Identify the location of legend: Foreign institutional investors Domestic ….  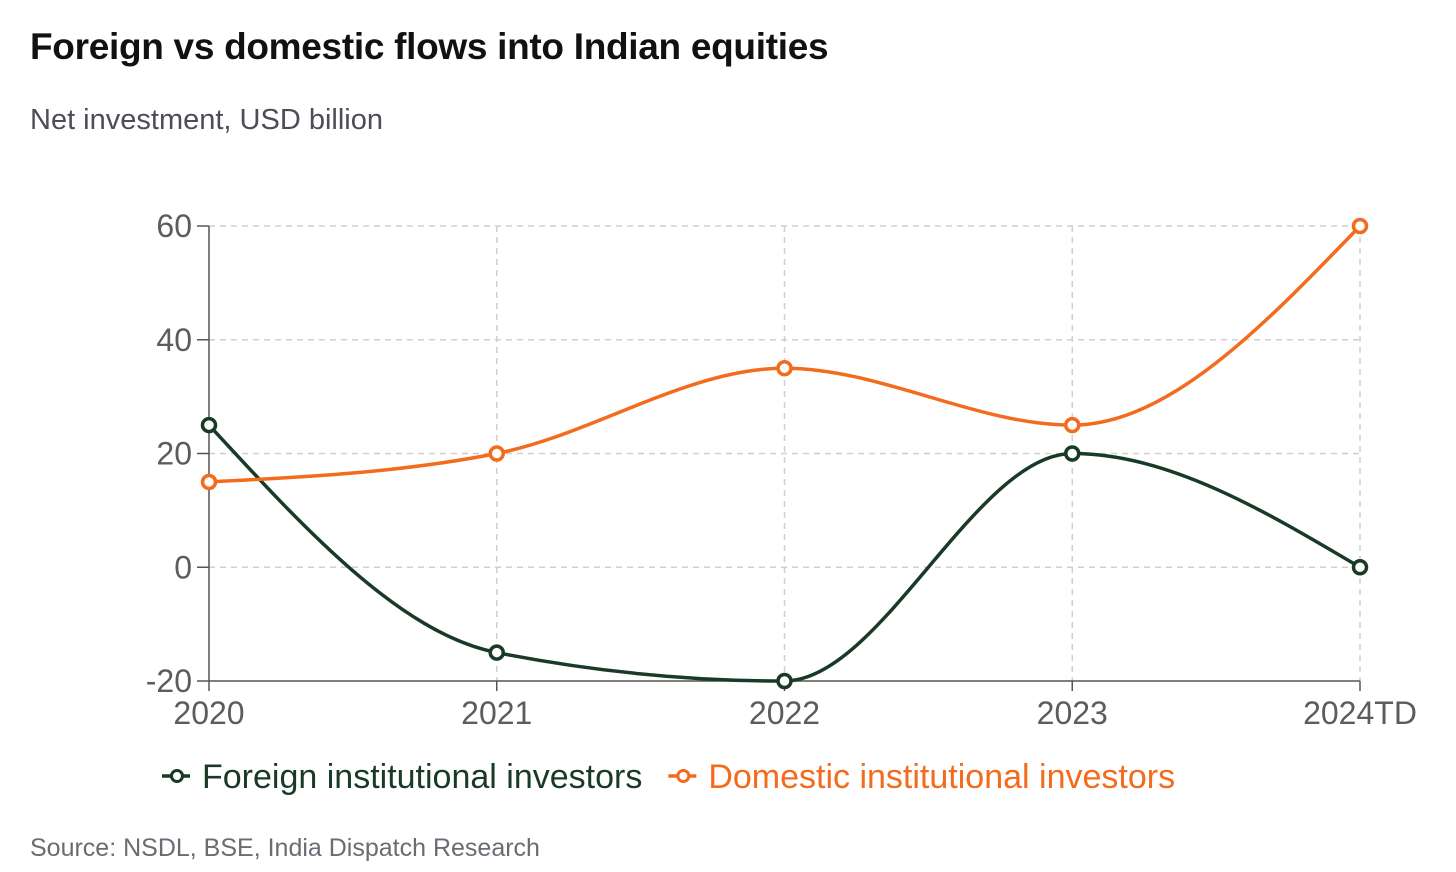
(668, 777).